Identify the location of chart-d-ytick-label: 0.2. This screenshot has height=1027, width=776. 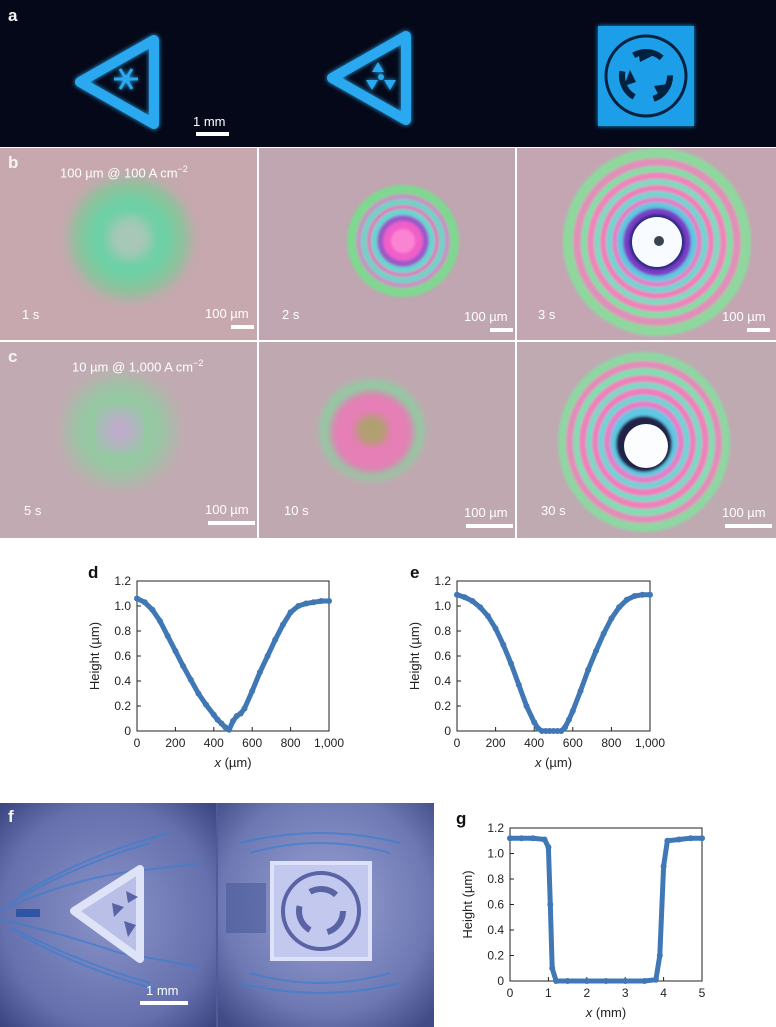
(122, 706).